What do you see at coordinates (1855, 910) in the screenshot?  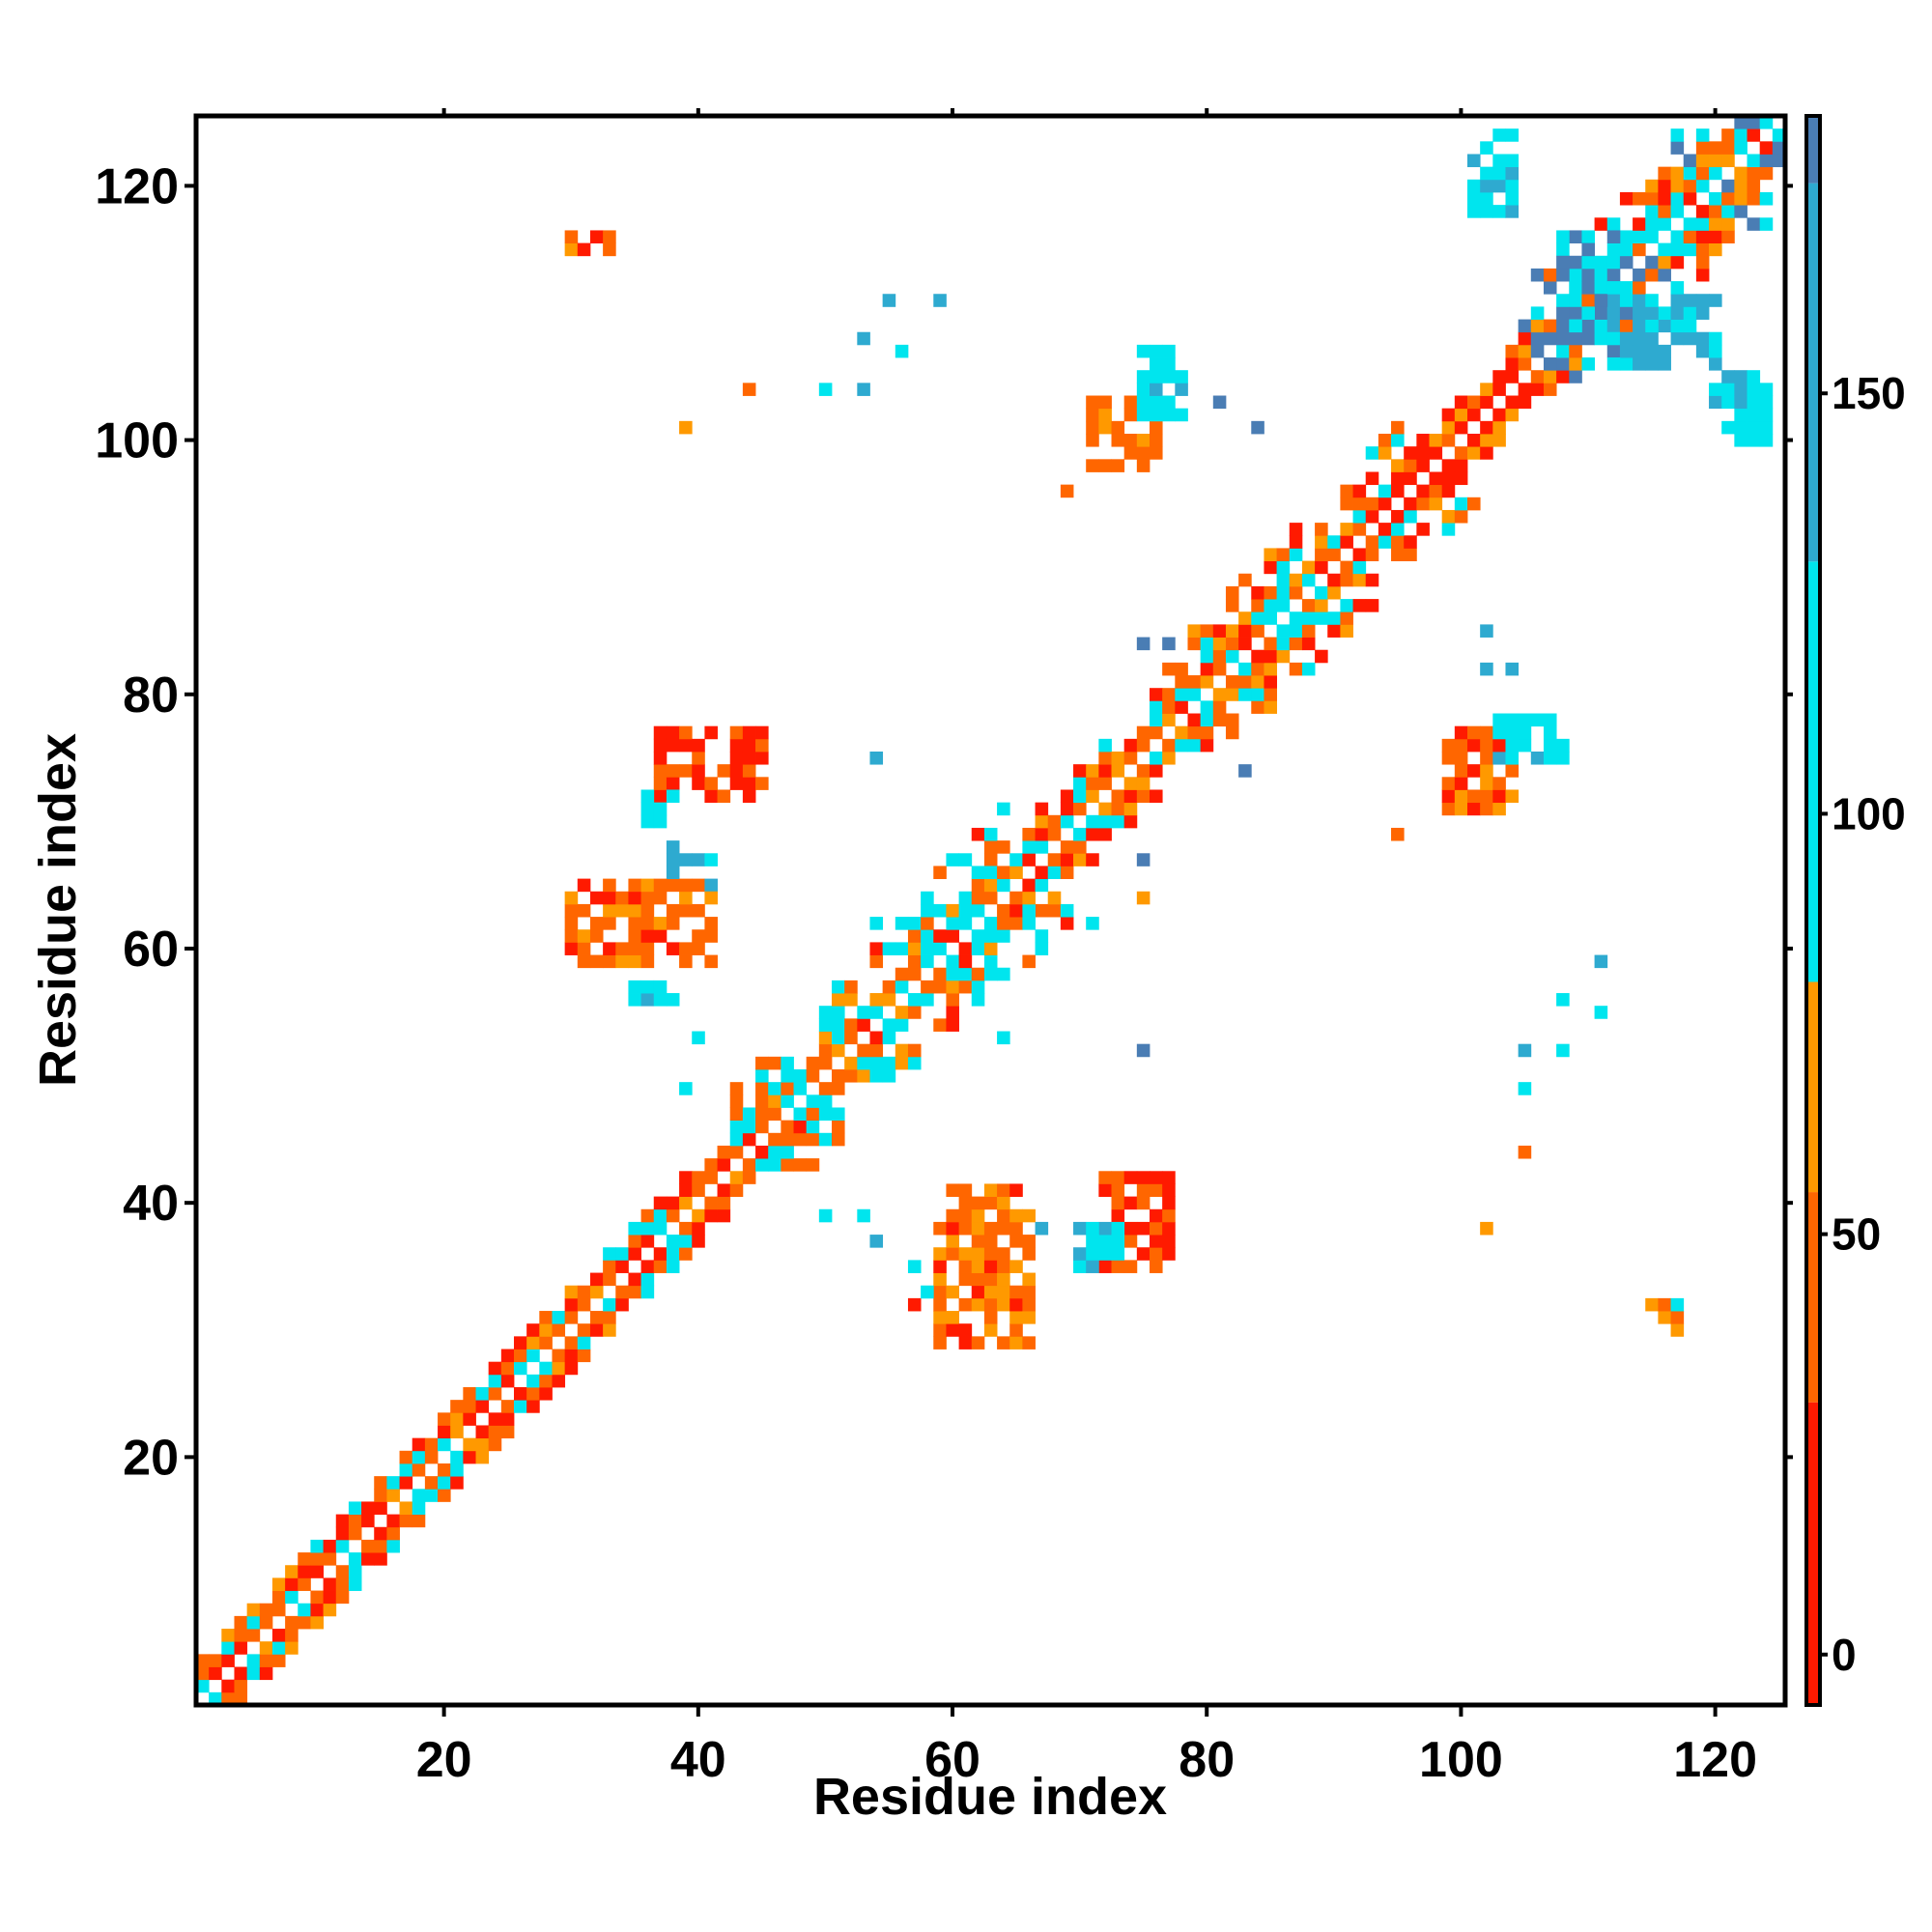 I see `colorbar: 0 50 100 150` at bounding box center [1855, 910].